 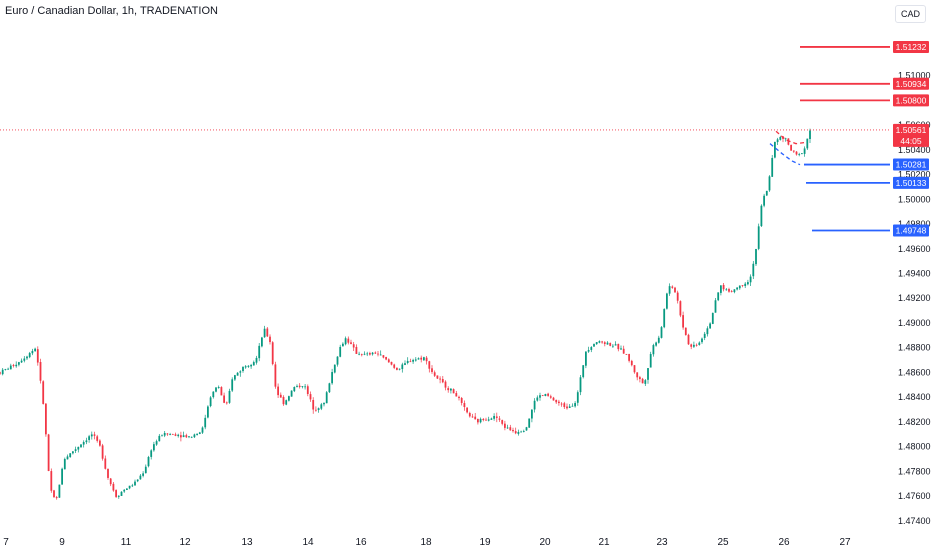 I want to click on y-tick-label: 1.49200, so click(x=914, y=298).